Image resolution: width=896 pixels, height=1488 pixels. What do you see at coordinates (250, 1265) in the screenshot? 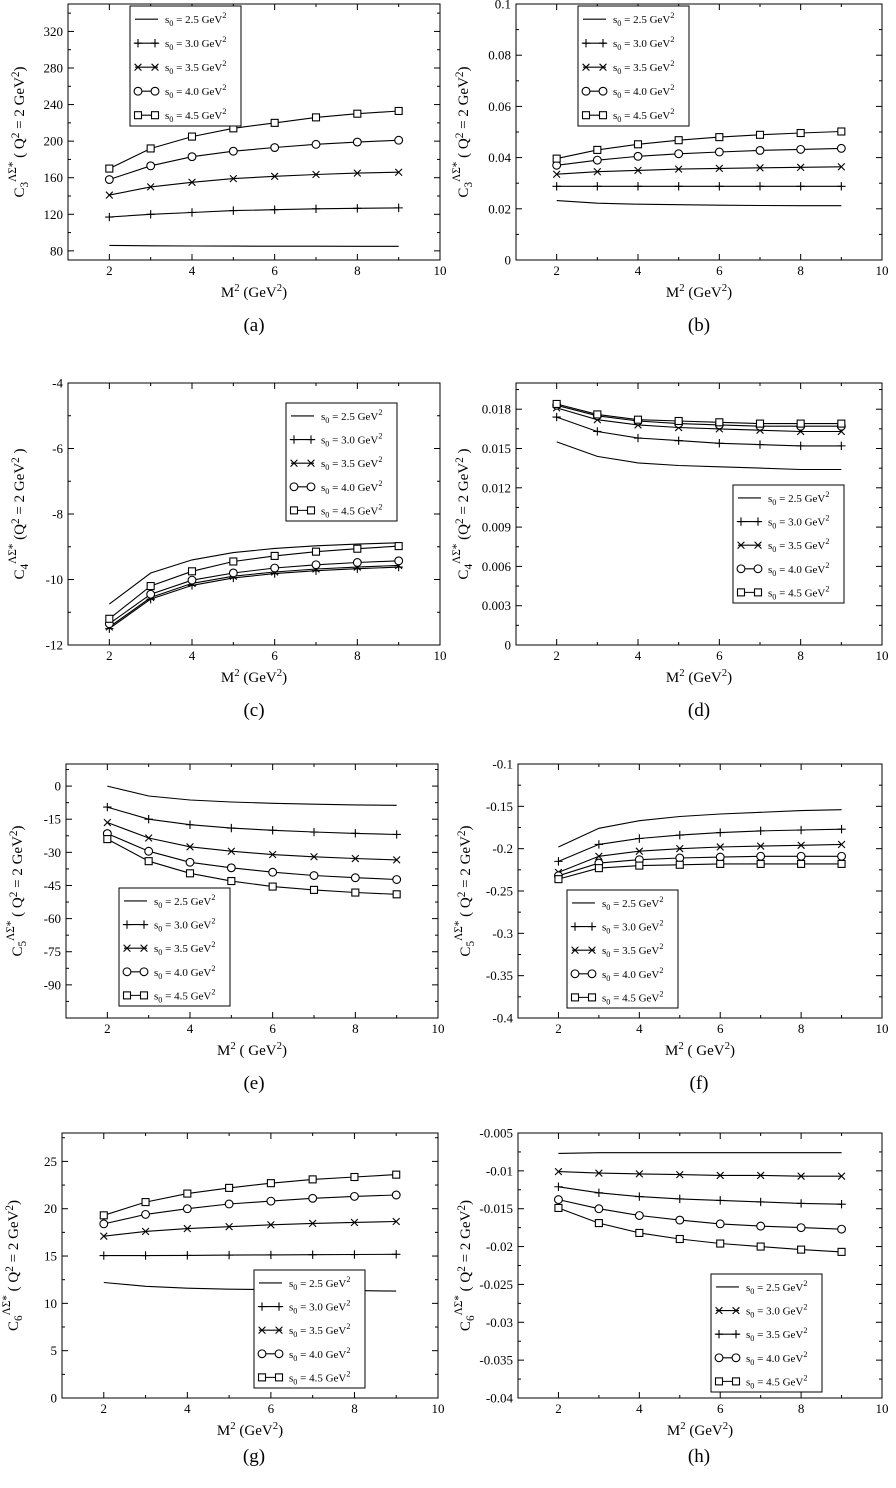
I see `plot-frame` at bounding box center [250, 1265].